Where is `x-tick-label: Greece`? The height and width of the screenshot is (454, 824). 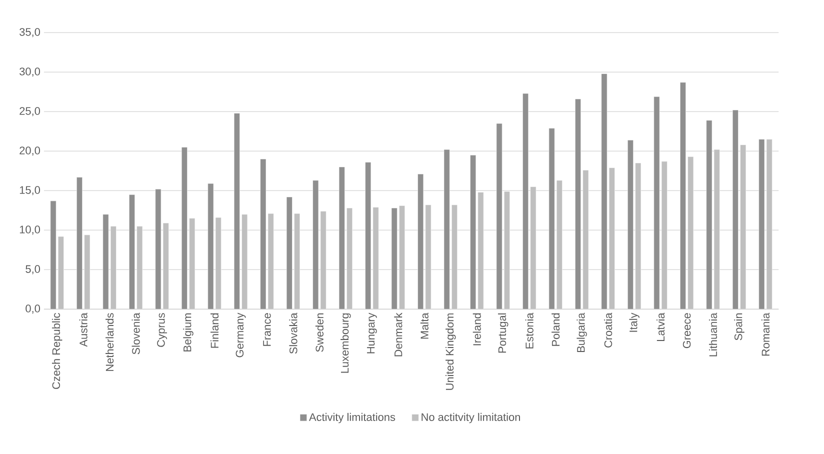
x-tick-label: Greece is located at coordinates (686, 330).